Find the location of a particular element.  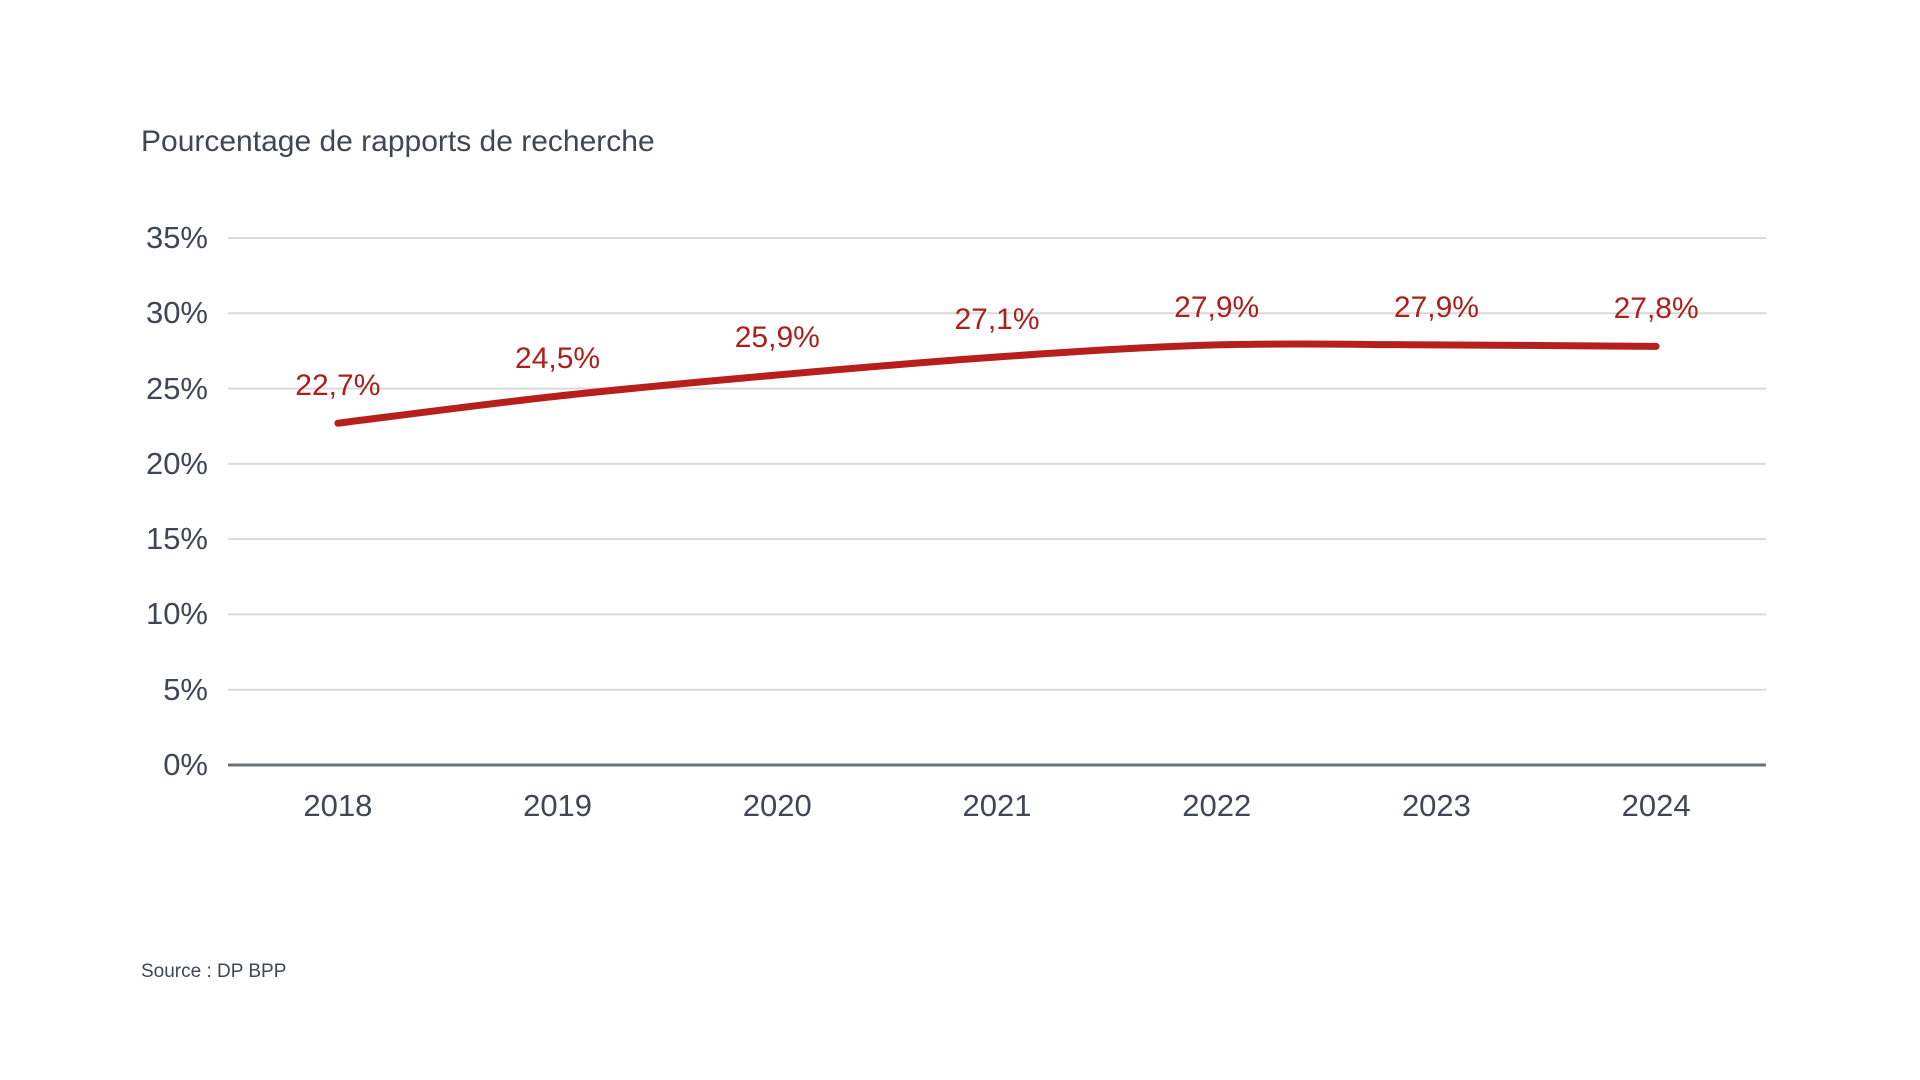

y-tick-label: 35% is located at coordinates (176, 237).